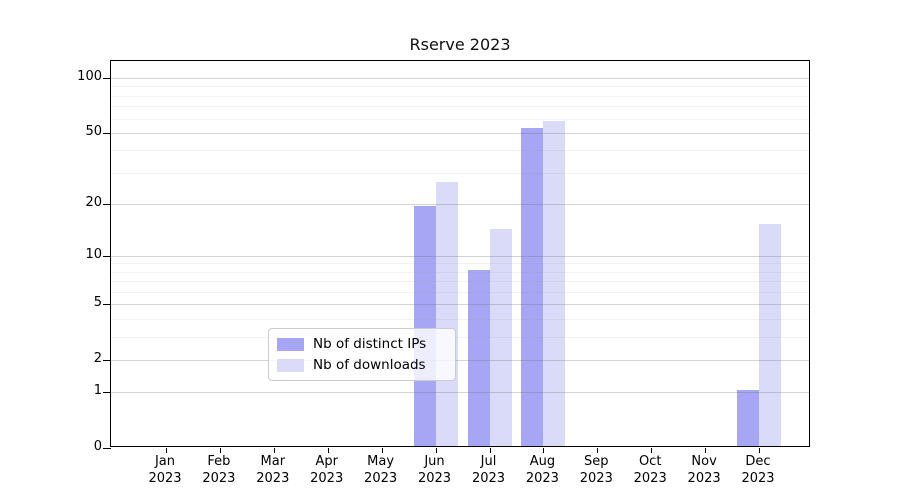  What do you see at coordinates (93, 131) in the screenshot?
I see `y-tick-label: 50` at bounding box center [93, 131].